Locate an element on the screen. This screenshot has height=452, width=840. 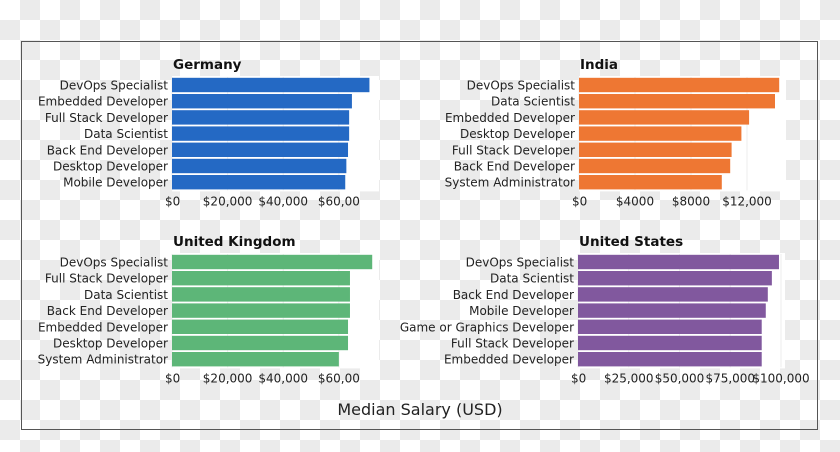
tick-label: $8000 is located at coordinates (691, 201).